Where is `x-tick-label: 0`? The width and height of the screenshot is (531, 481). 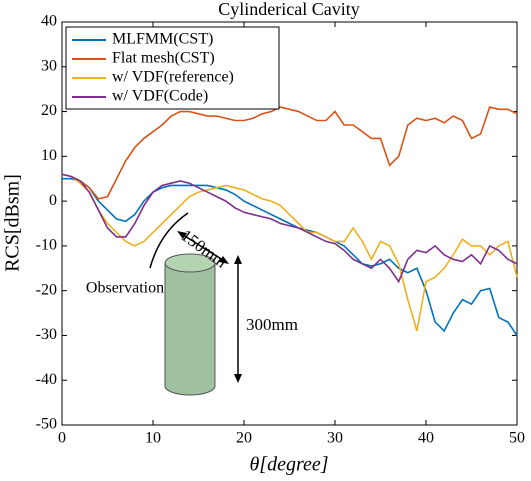 x-tick-label: 0 is located at coordinates (62, 438).